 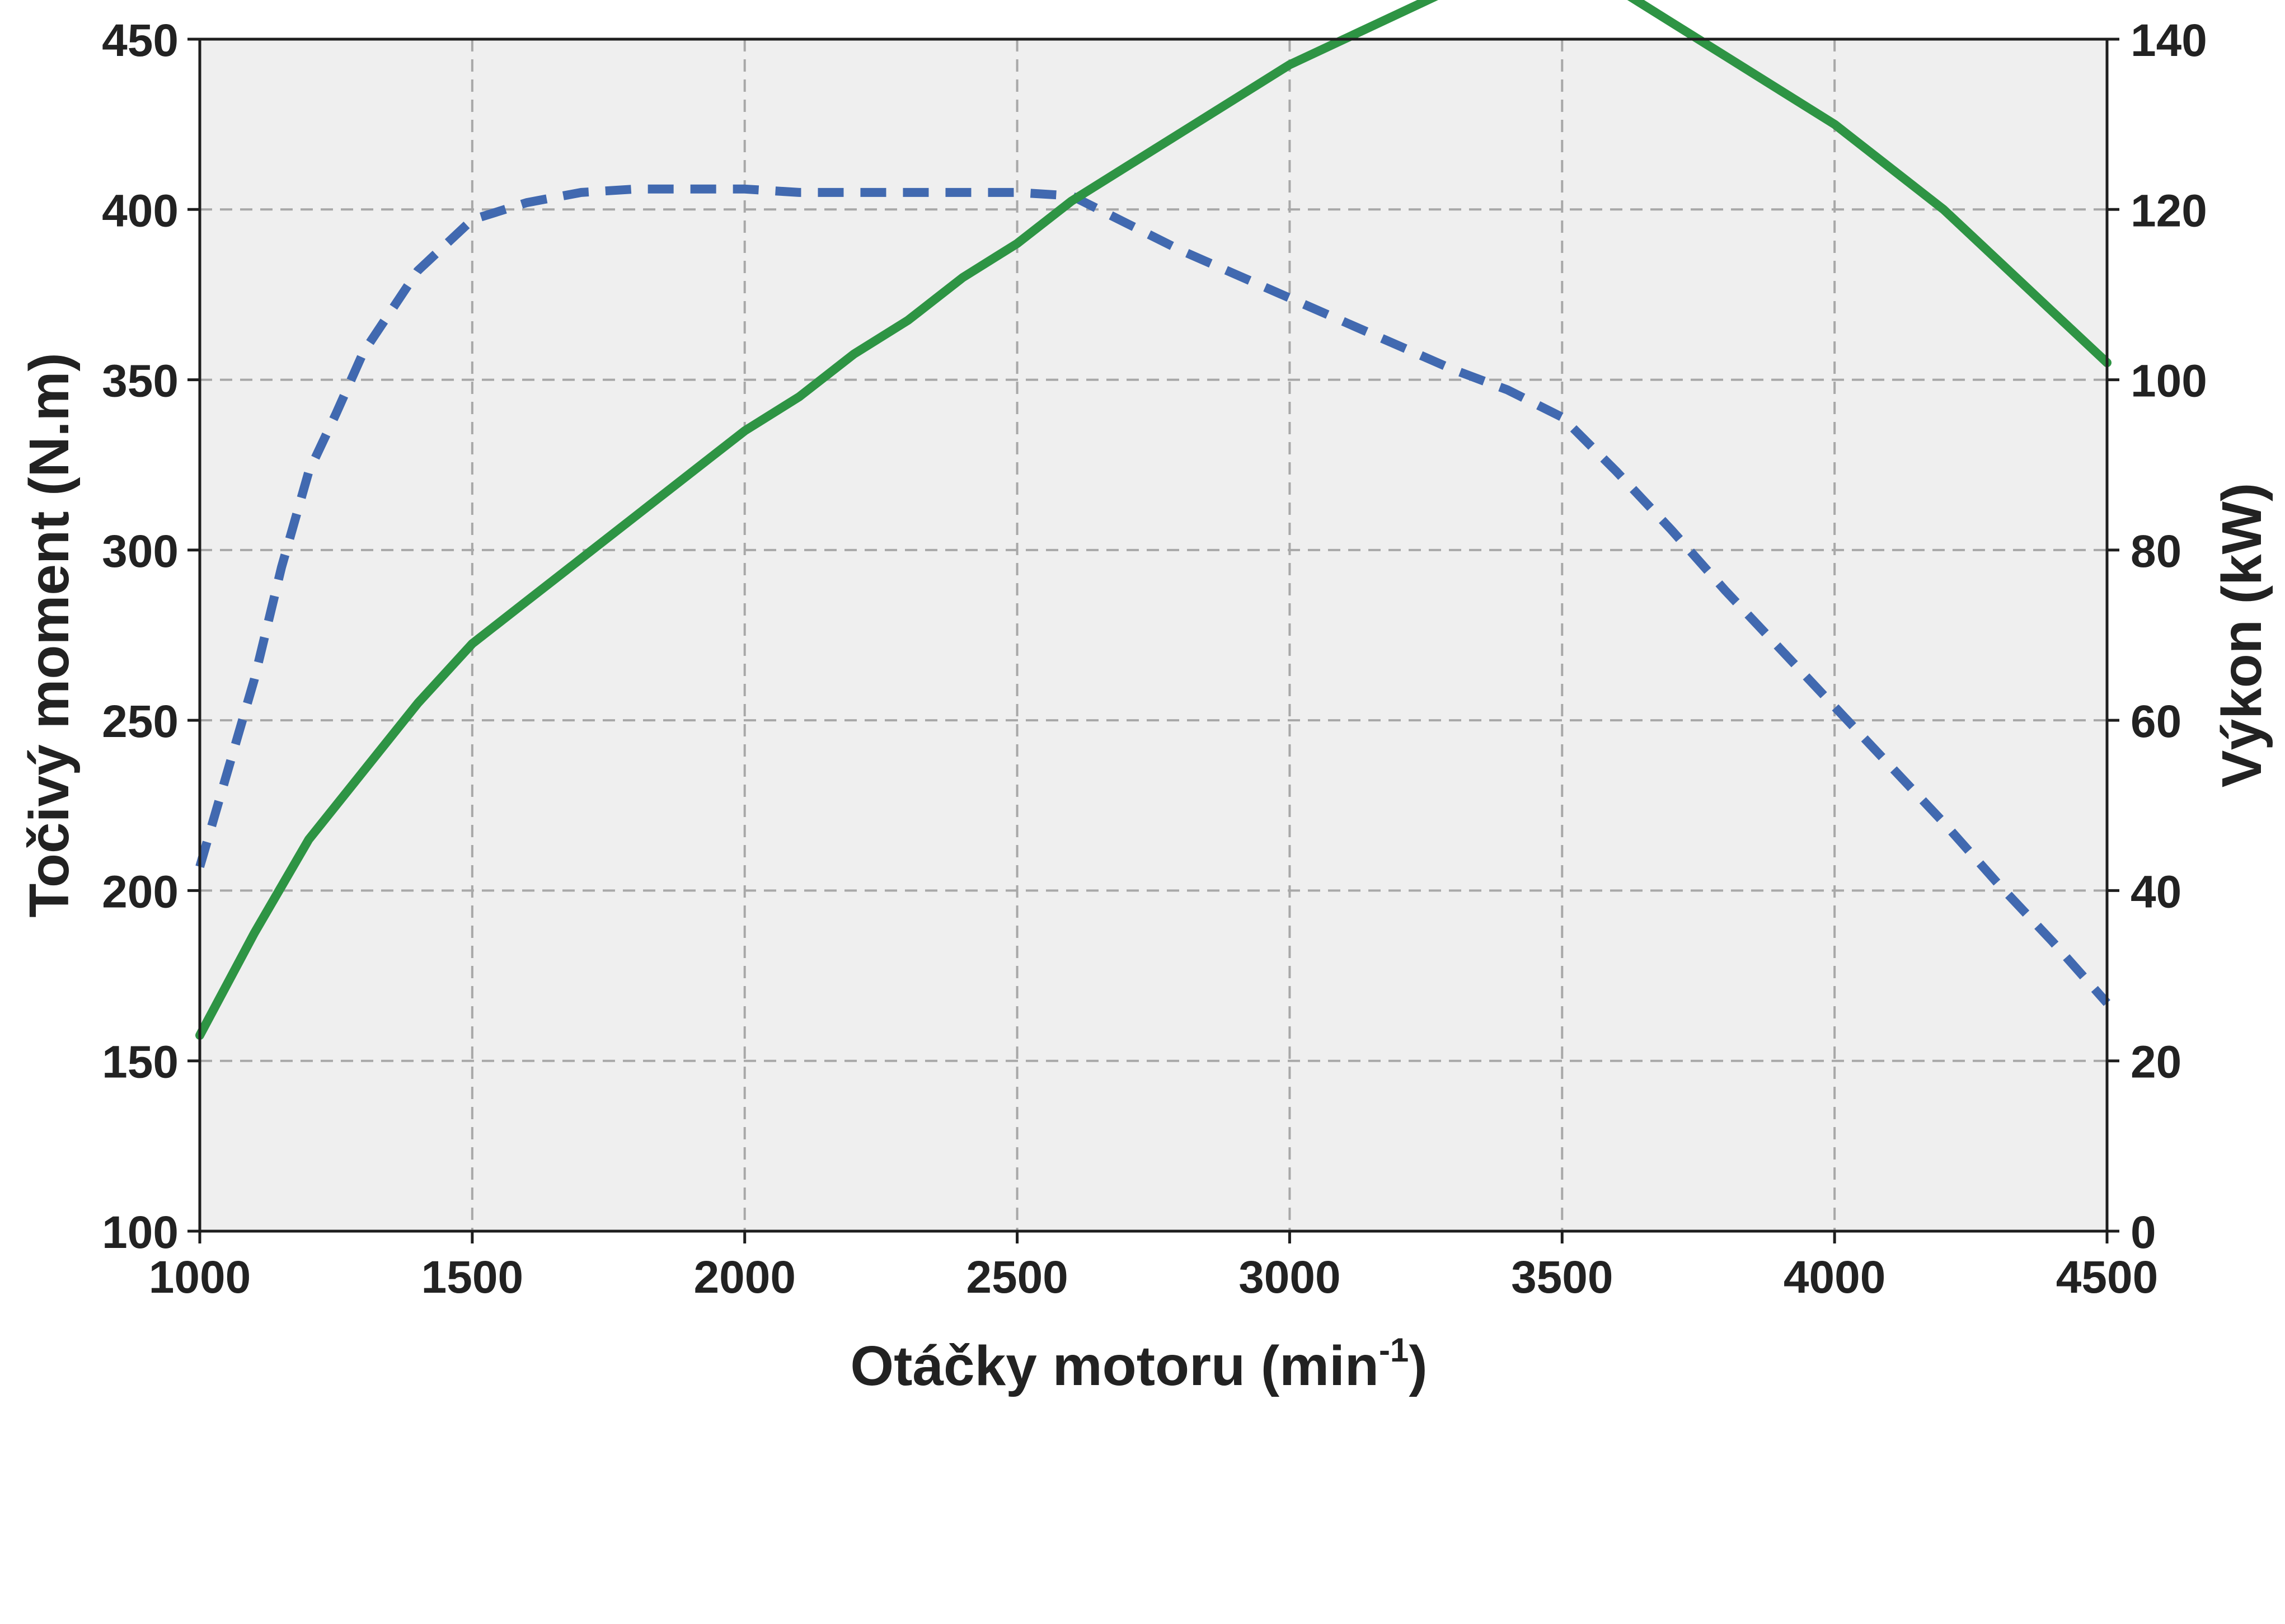 I want to click on y-left-tick-label: 450, so click(x=140, y=40).